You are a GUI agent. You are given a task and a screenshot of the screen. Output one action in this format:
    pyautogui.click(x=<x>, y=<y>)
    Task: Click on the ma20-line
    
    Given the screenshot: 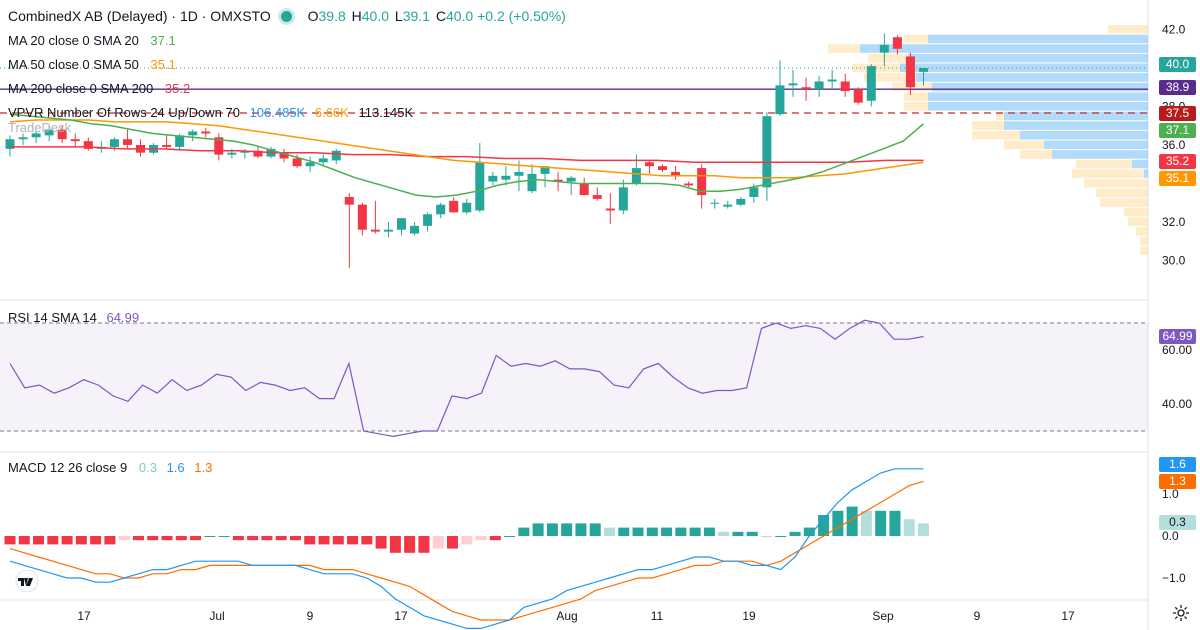 What is the action you would take?
    pyautogui.click(x=466, y=155)
    